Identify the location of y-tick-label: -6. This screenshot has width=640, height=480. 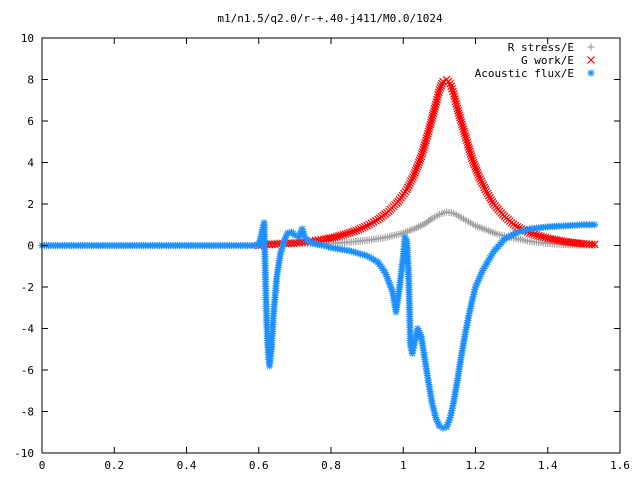
(27, 370).